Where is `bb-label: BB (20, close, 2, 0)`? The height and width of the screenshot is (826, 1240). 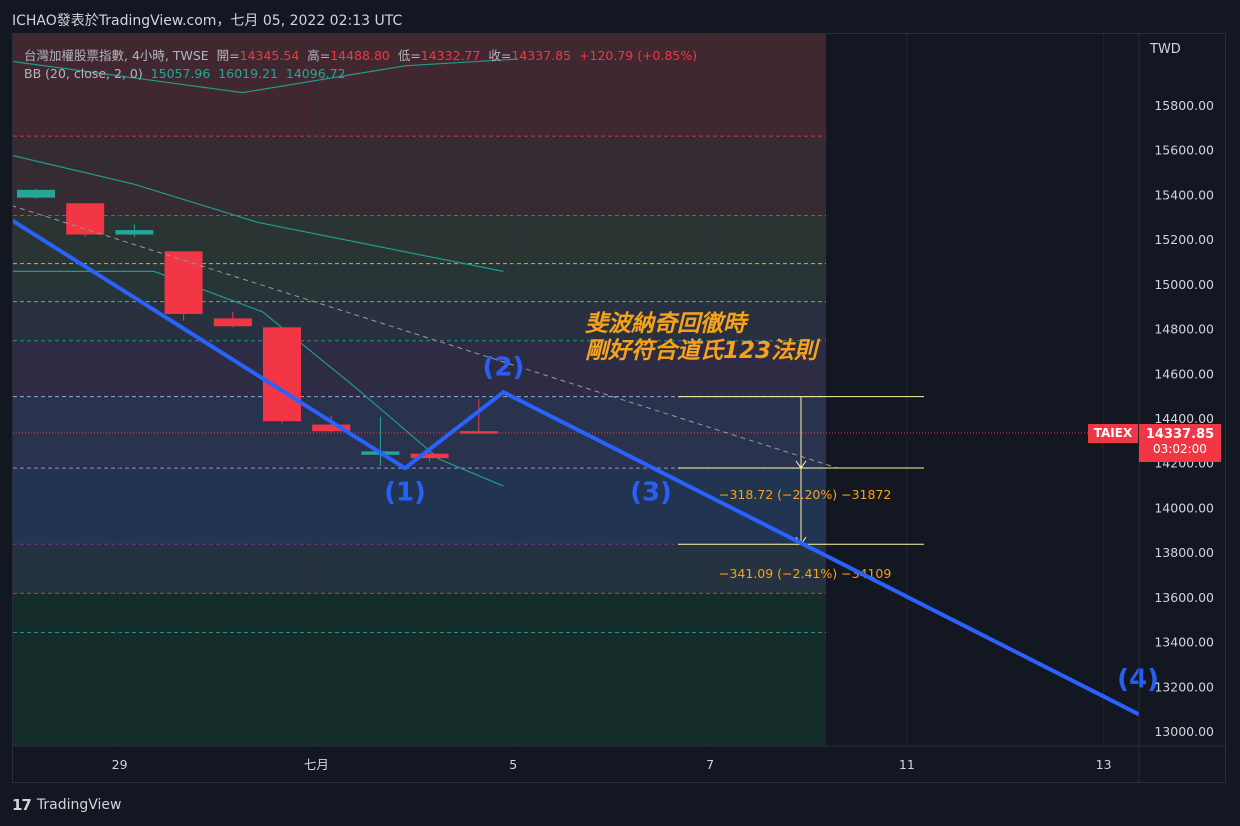 bb-label: BB (20, close, 2, 0) is located at coordinates (83, 73).